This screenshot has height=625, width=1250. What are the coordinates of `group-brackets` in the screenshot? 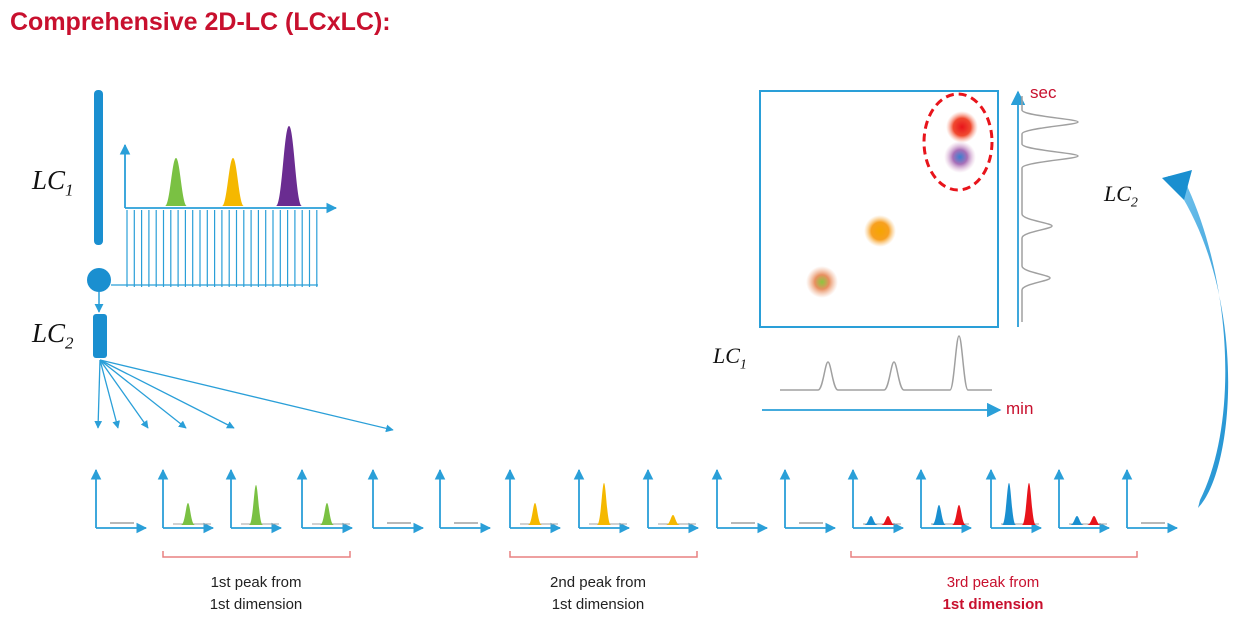 It's located at (650, 554).